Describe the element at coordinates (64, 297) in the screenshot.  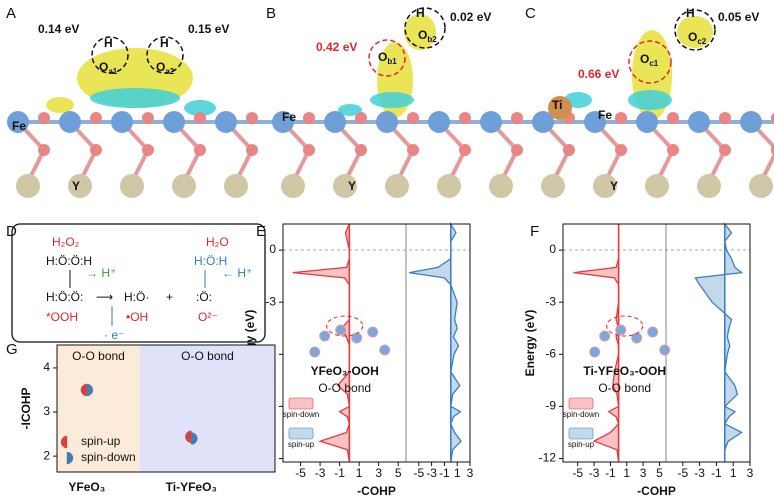
I see `lewis-structure: H:Ö:Ö:` at that location.